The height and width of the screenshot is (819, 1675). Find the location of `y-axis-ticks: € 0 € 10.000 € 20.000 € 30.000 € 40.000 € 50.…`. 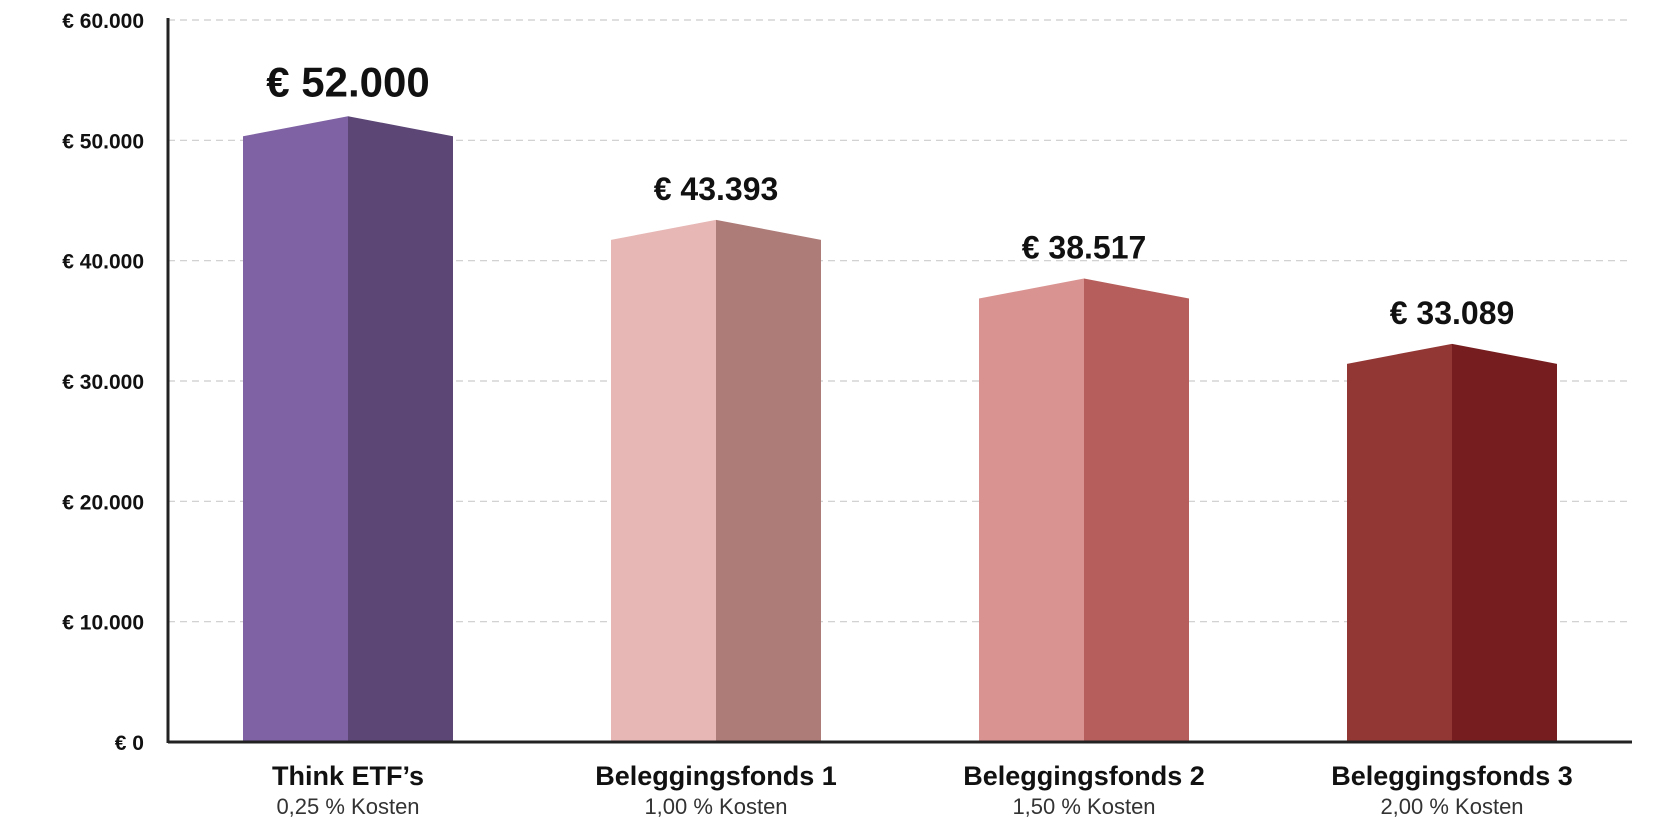

y-axis-ticks: € 0 € 10.000 € 20.000 € 30.000 € 40.000 € 50.… is located at coordinates (103, 382).